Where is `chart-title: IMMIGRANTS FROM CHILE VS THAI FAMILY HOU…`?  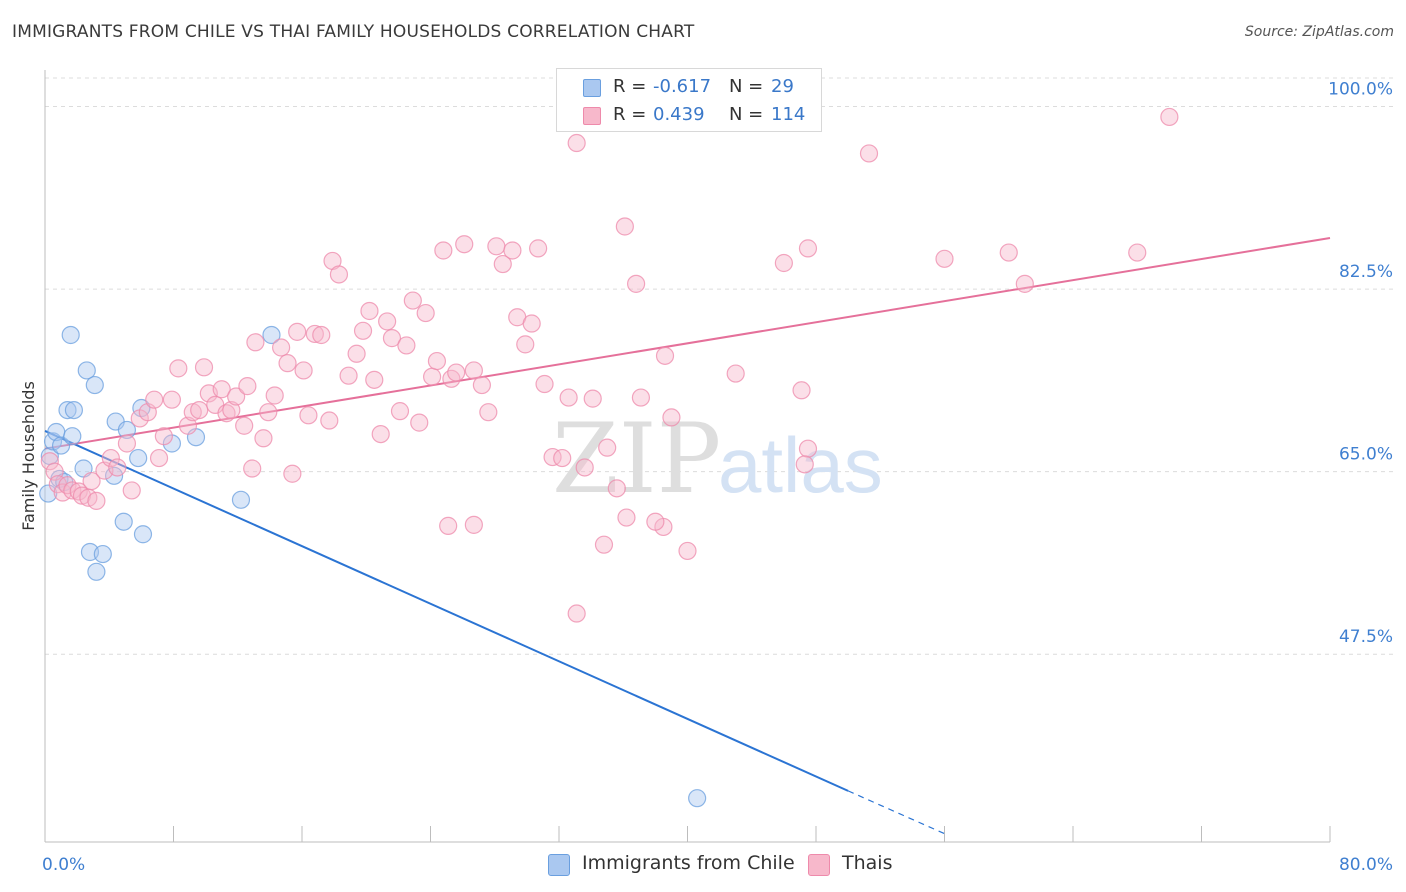
chart-title: IMMIGRANTS FROM CHILE VS THAI FAMILY HOU… is located at coordinates (353, 32).